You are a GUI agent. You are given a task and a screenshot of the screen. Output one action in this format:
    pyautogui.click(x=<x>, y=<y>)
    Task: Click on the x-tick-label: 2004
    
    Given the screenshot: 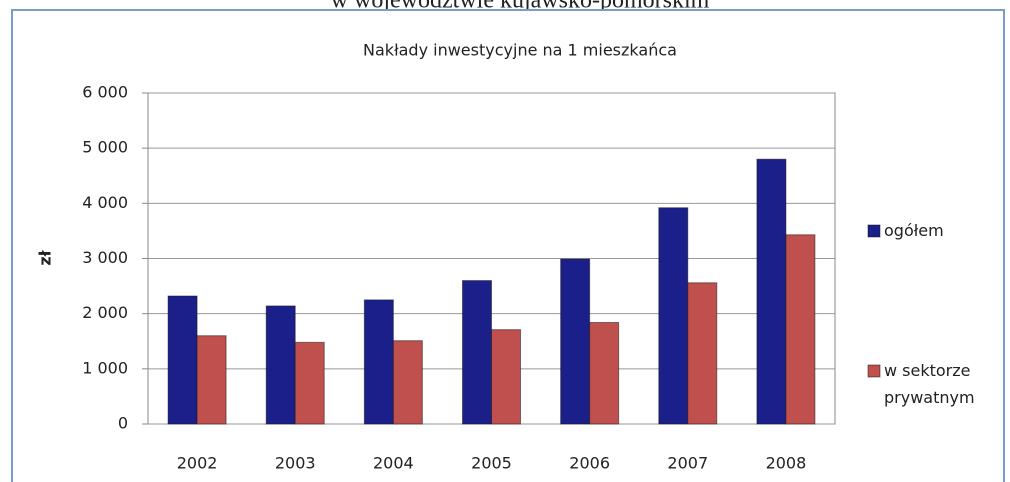 What is the action you would take?
    pyautogui.click(x=393, y=463)
    